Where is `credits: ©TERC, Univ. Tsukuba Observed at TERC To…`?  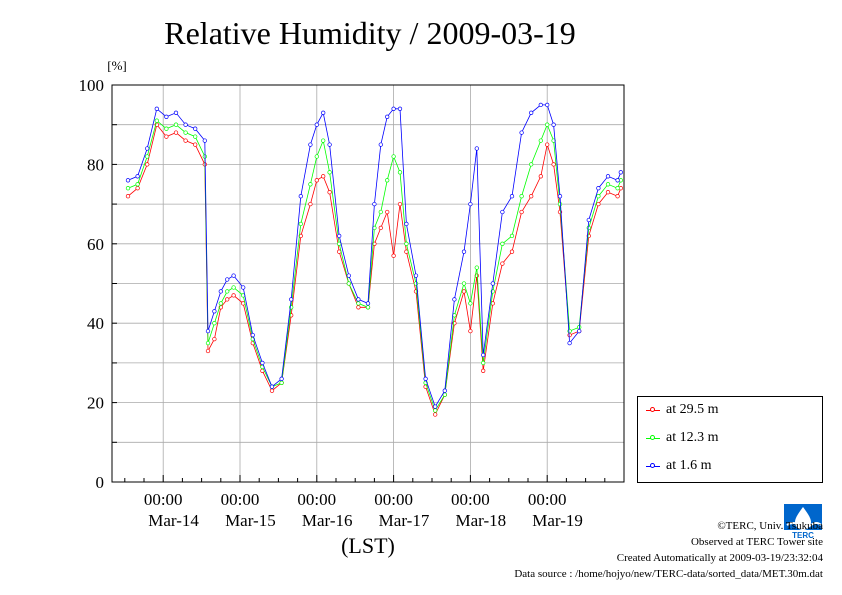 credits: ©TERC, Univ. Tsukuba Observed at TERC To… is located at coordinates (668, 550).